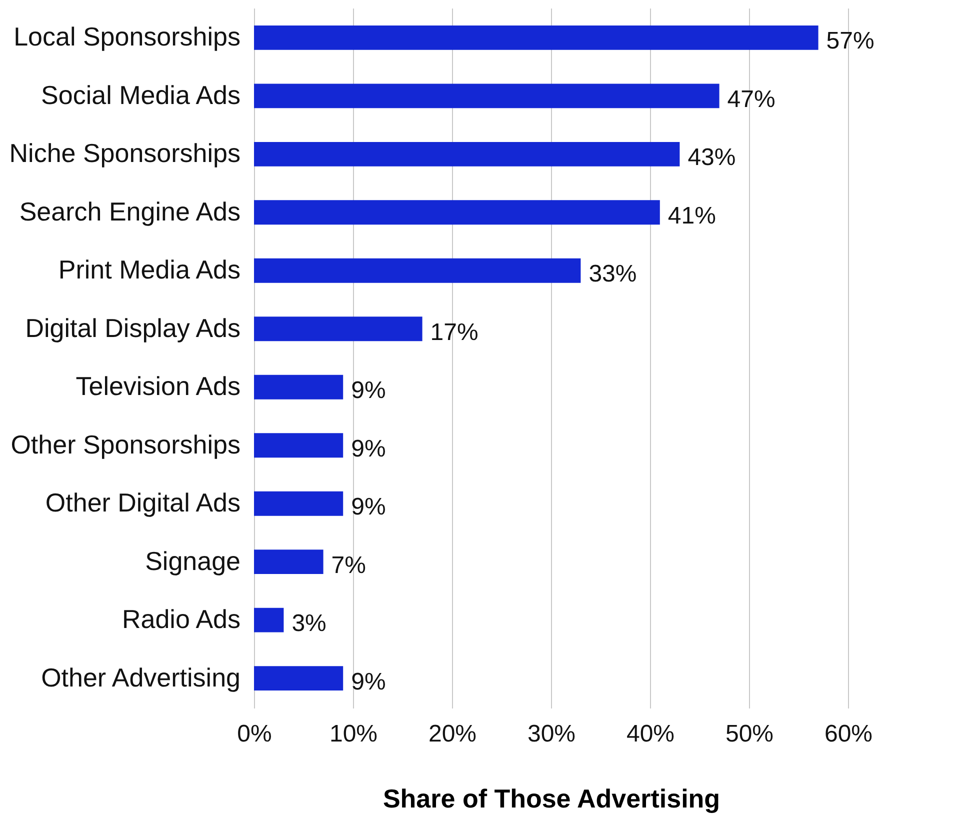 Image resolution: width=955 pixels, height=840 pixels. Describe the element at coordinates (132, 327) in the screenshot. I see `y-tick-label: Digital Display Ads` at that location.